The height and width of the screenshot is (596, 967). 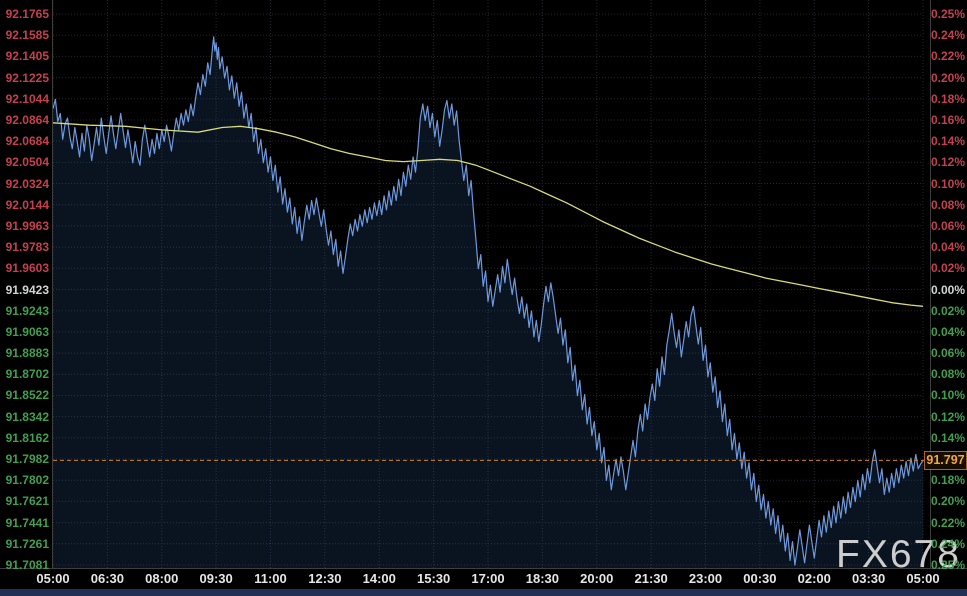 What do you see at coordinates (948, 289) in the screenshot?
I see `percent-tick-label: 0.00%` at bounding box center [948, 289].